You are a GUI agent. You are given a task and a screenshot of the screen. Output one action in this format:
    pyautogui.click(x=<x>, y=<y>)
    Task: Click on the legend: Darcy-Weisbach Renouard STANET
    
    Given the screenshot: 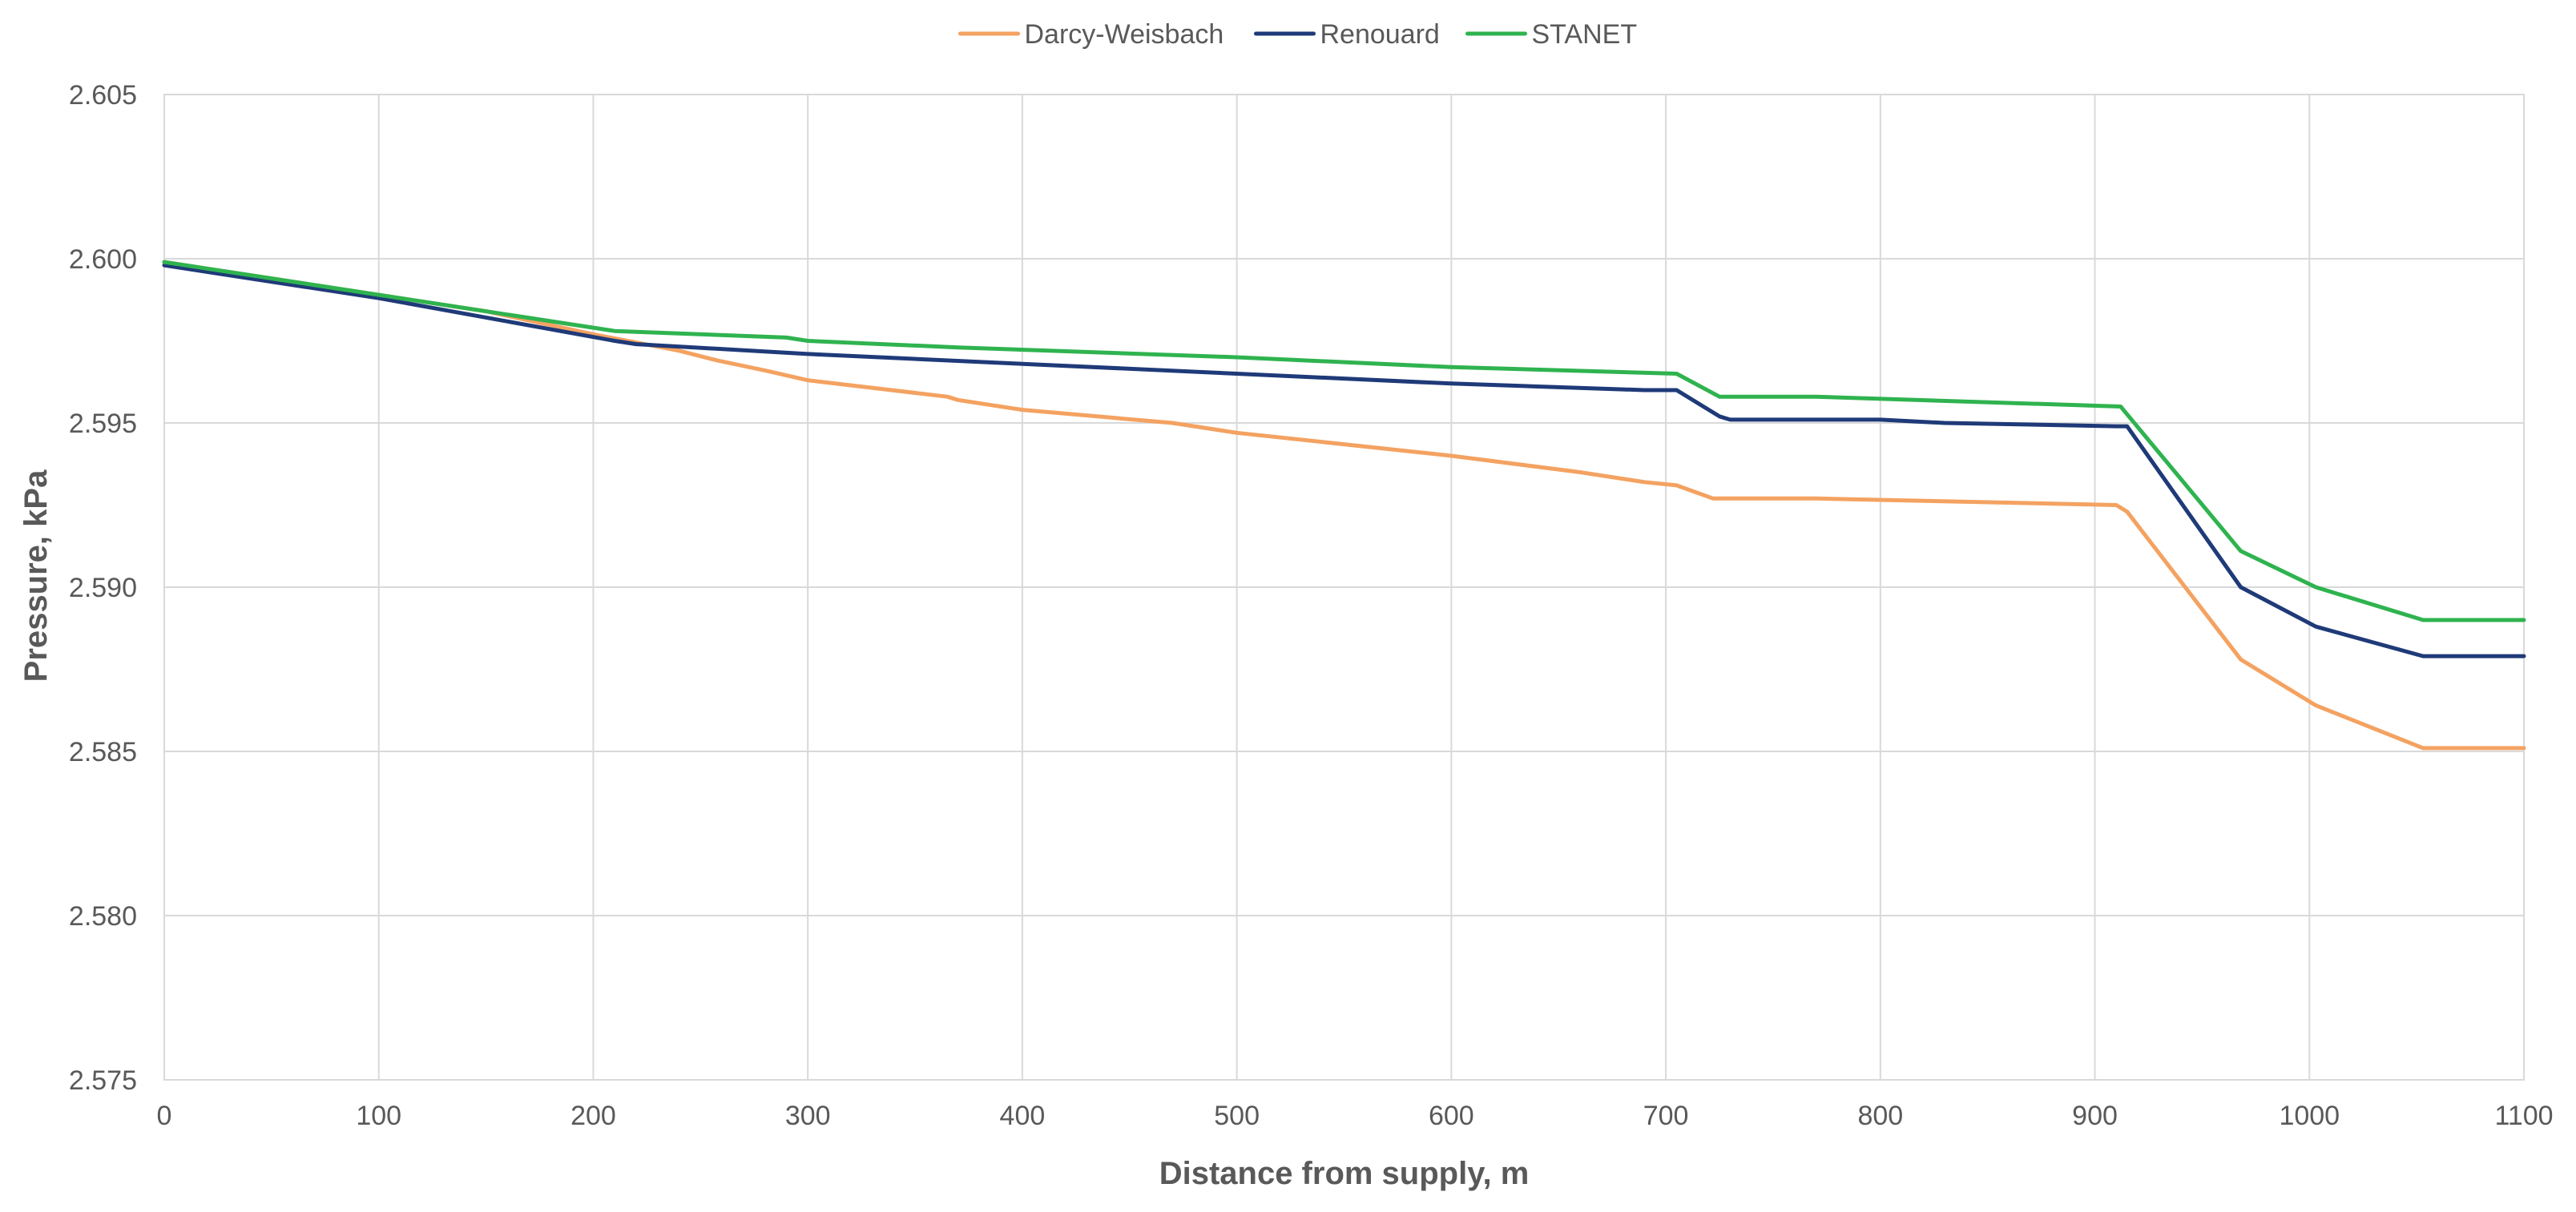 What is the action you would take?
    pyautogui.click(x=1298, y=34)
    